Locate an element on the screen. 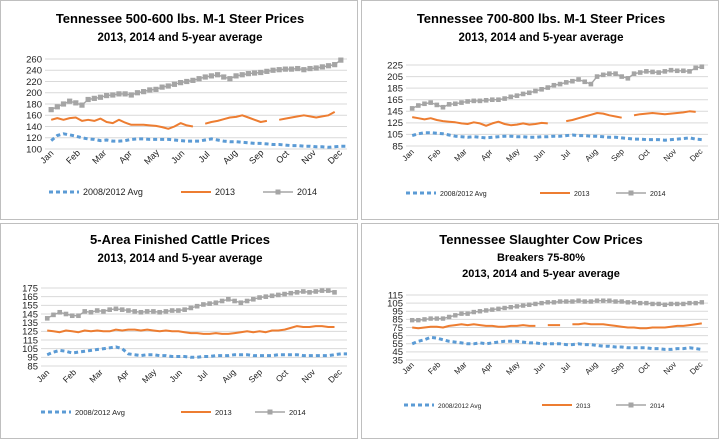 The image size is (719, 440). y-tick-label: 205 is located at coordinates (395, 77).